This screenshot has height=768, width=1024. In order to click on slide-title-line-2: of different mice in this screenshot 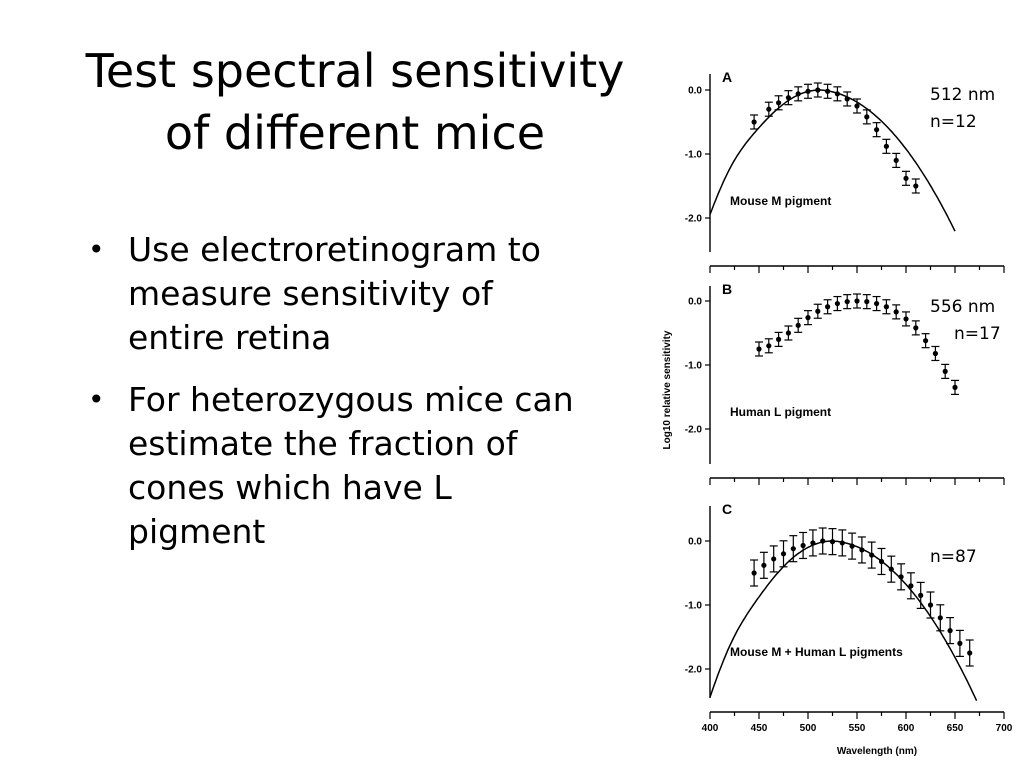, I will do `click(355, 133)`.